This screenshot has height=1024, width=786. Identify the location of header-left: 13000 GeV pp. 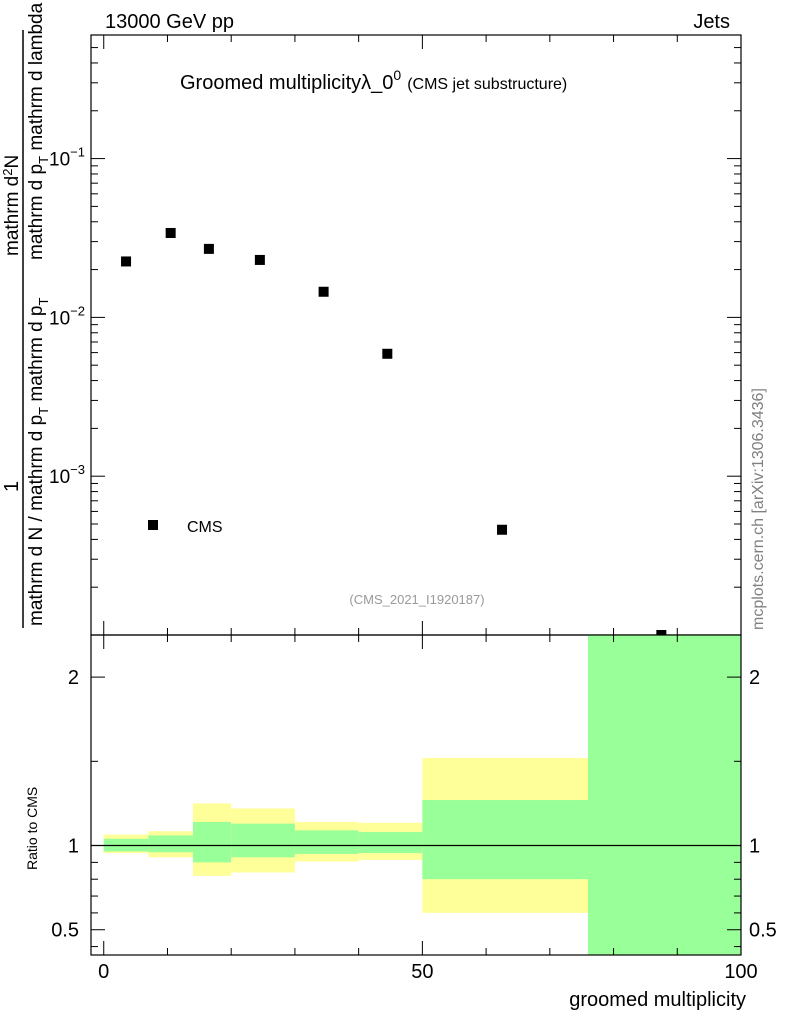
(169, 22).